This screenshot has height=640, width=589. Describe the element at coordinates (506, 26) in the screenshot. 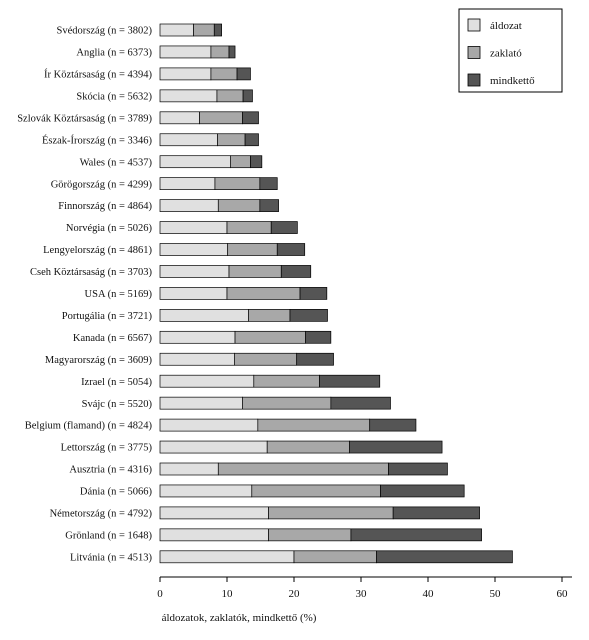

I see `legend-label-1: áldozat` at that location.